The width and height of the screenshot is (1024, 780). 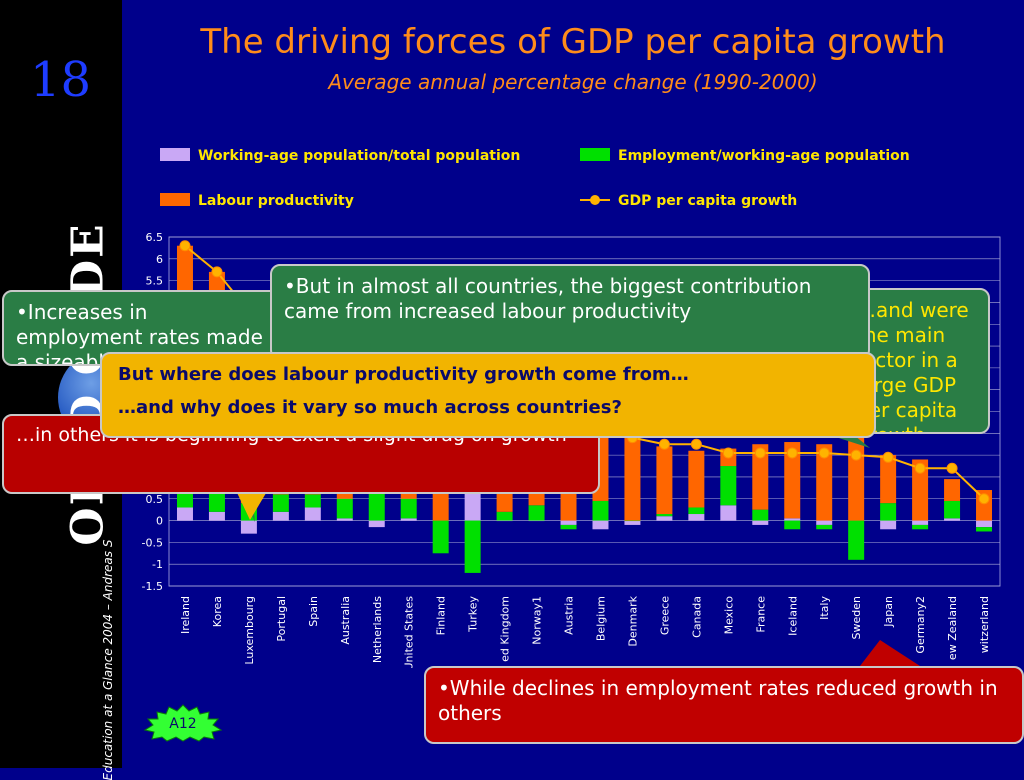 What do you see at coordinates (175, 154) in the screenshot?
I see `legend-swatch-working-age` at bounding box center [175, 154].